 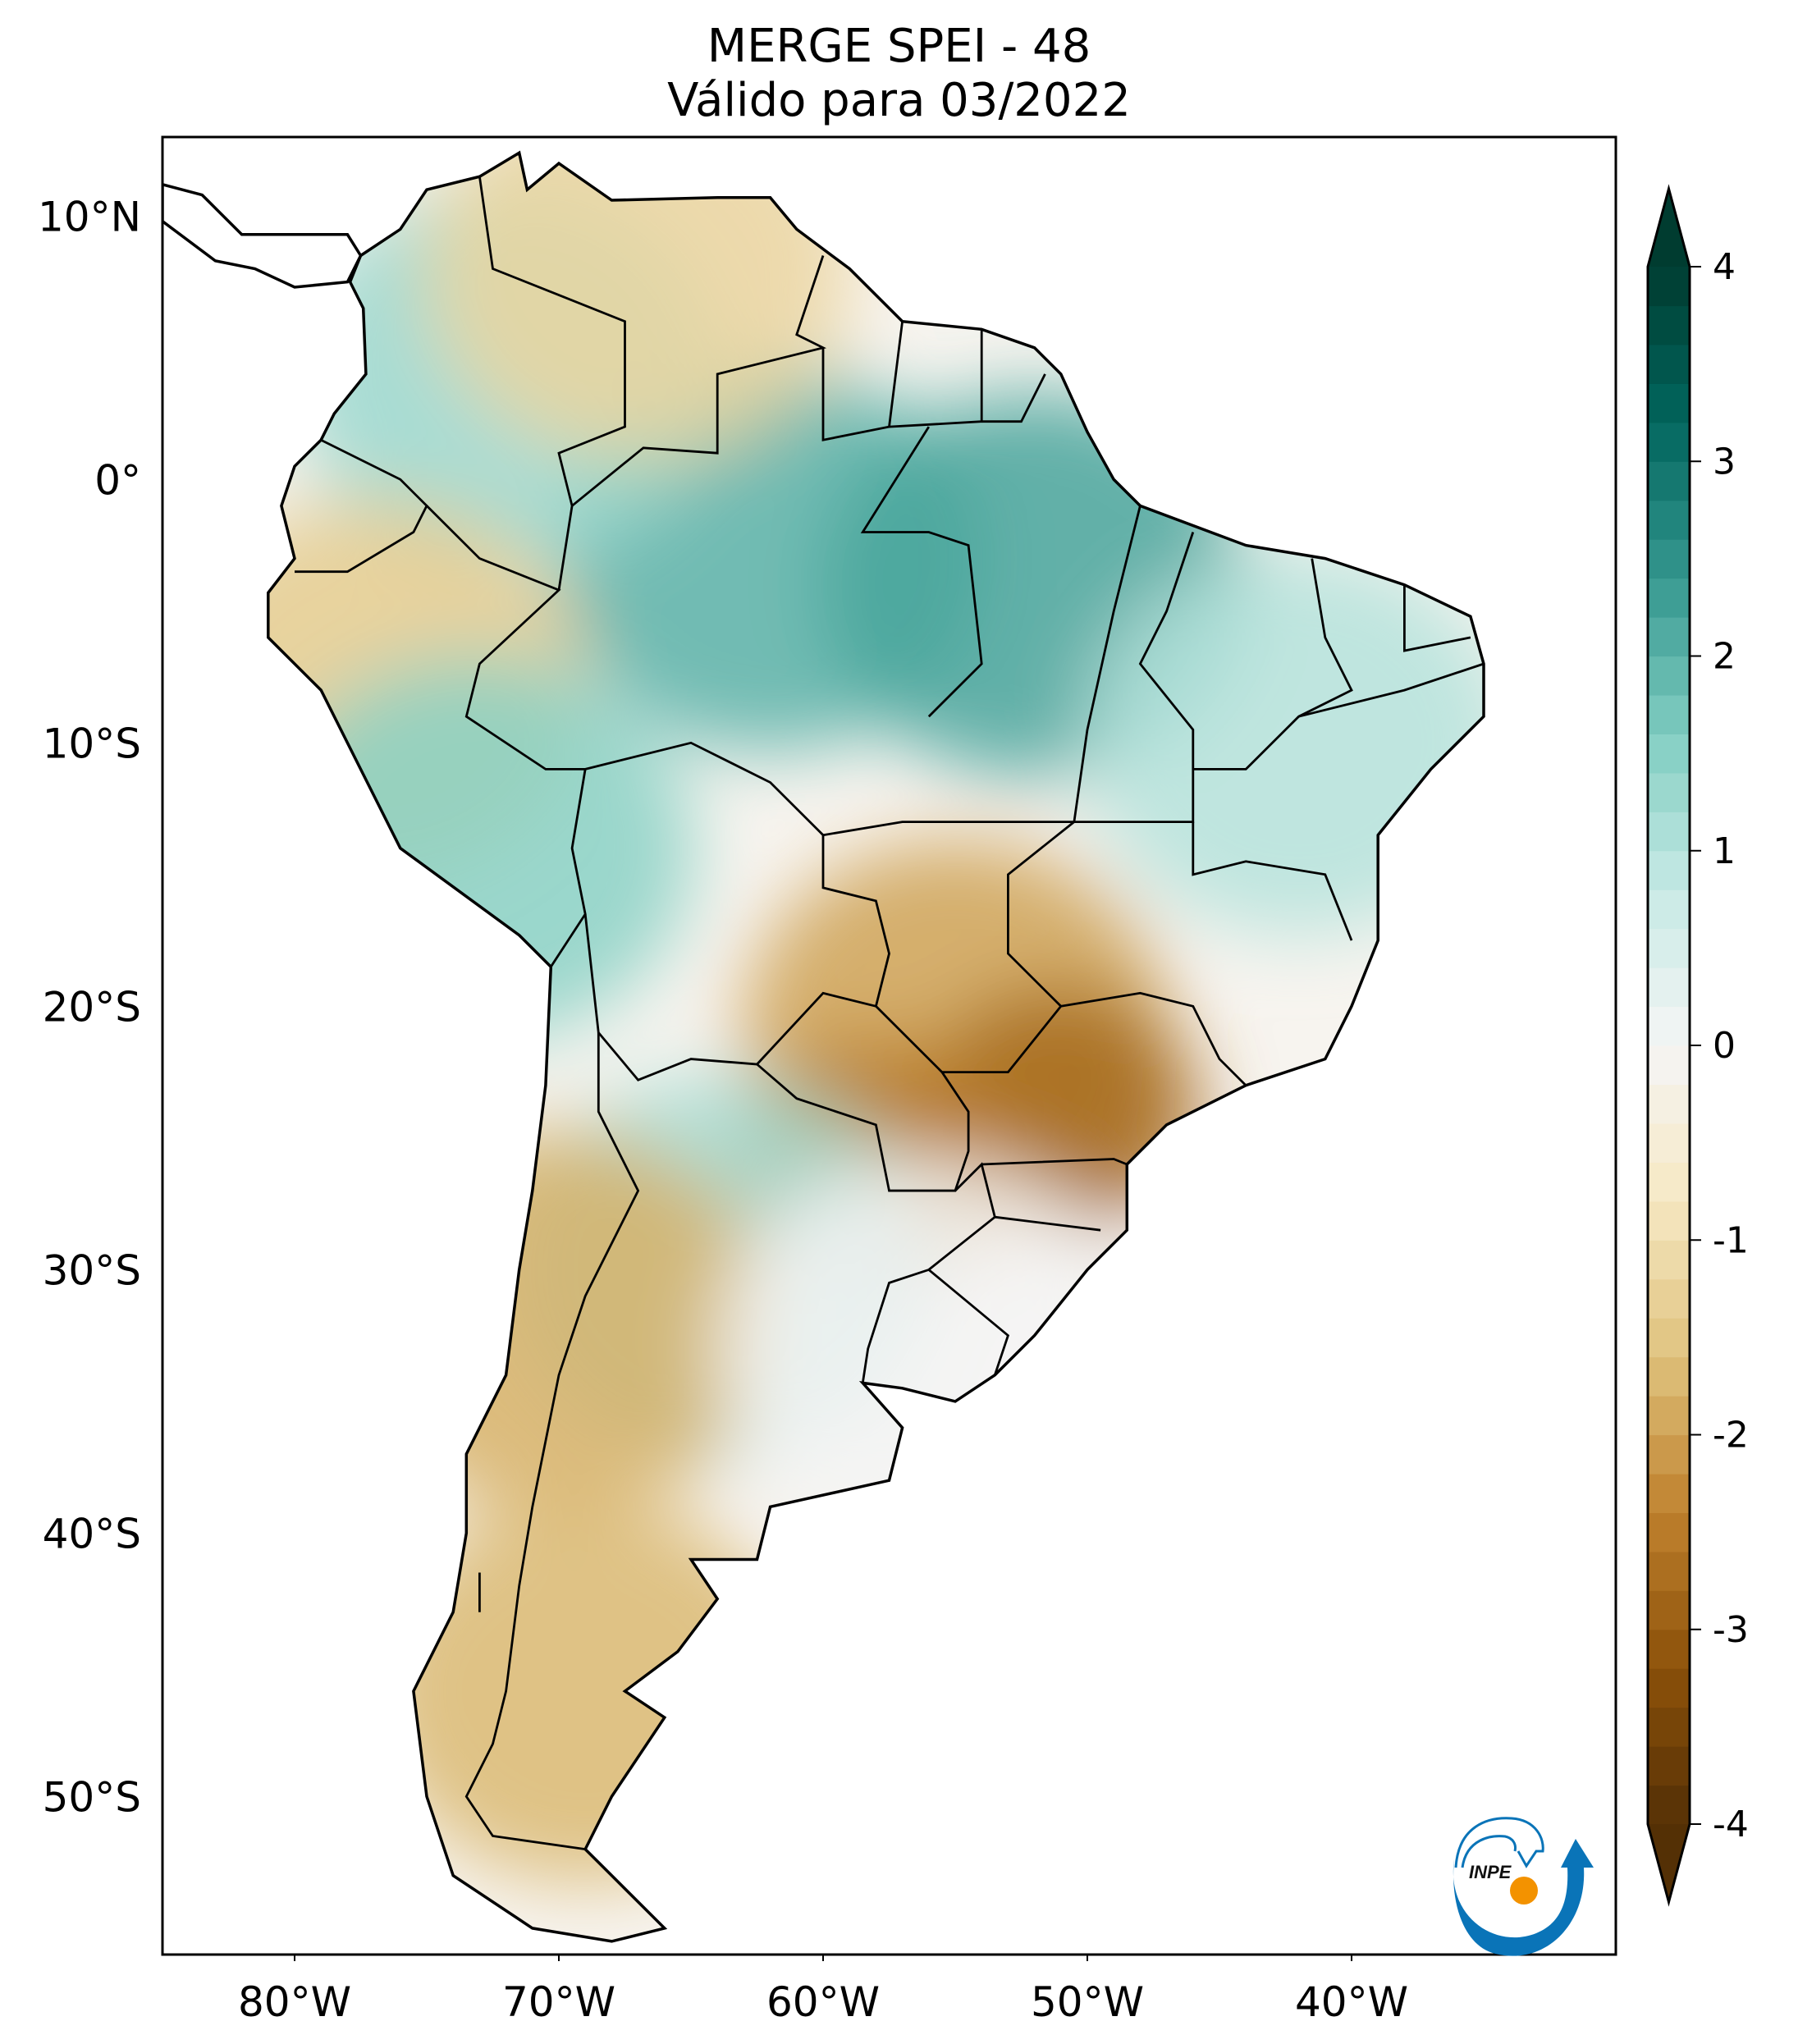 What do you see at coordinates (558, 2002) in the screenshot?
I see `x-tick-label: 70°W` at bounding box center [558, 2002].